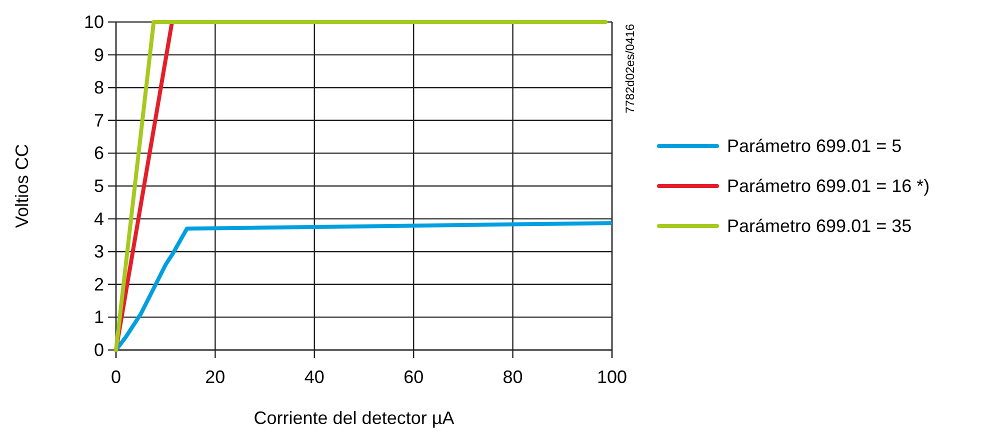  Describe the element at coordinates (99, 120) in the screenshot. I see `y-tick-label: 7` at that location.